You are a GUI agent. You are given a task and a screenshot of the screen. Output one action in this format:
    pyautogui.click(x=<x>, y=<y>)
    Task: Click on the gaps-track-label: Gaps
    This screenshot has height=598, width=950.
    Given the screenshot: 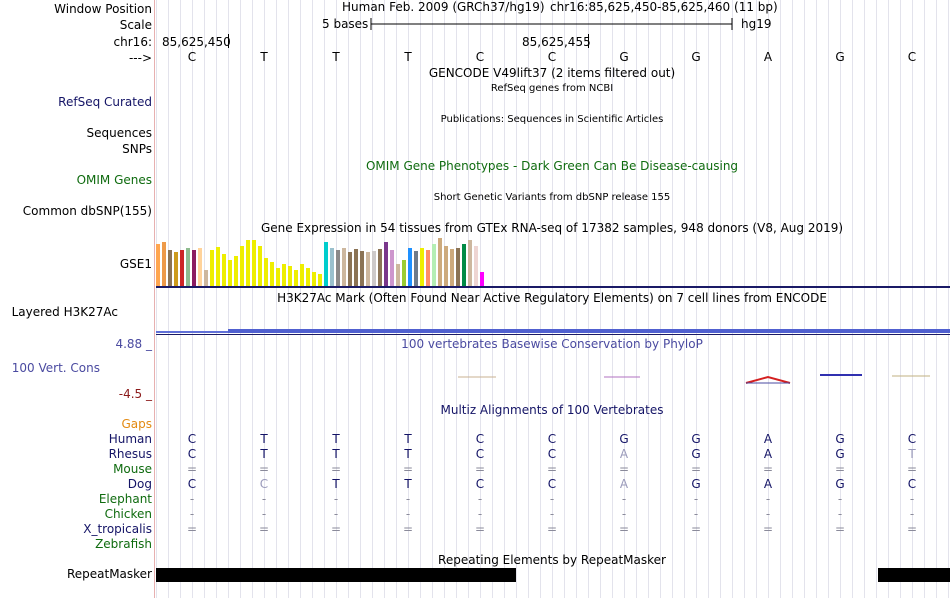 What is the action you would take?
    pyautogui.click(x=136, y=424)
    